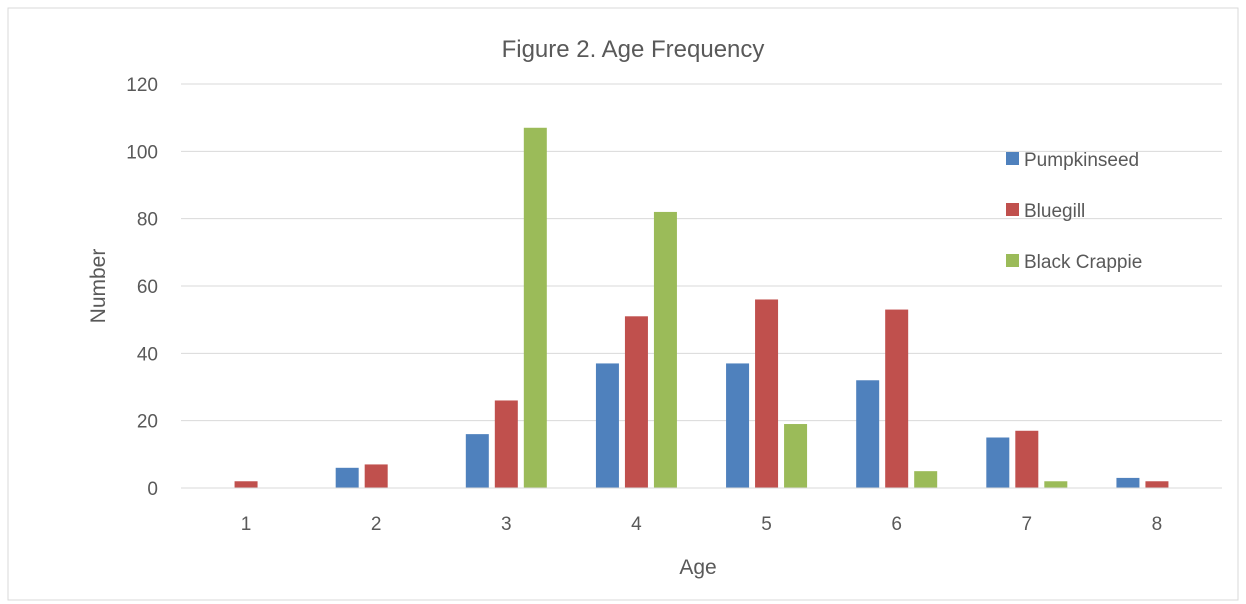 This screenshot has height=604, width=1246. I want to click on legend-label: Pumpkinseed, so click(1081, 160).